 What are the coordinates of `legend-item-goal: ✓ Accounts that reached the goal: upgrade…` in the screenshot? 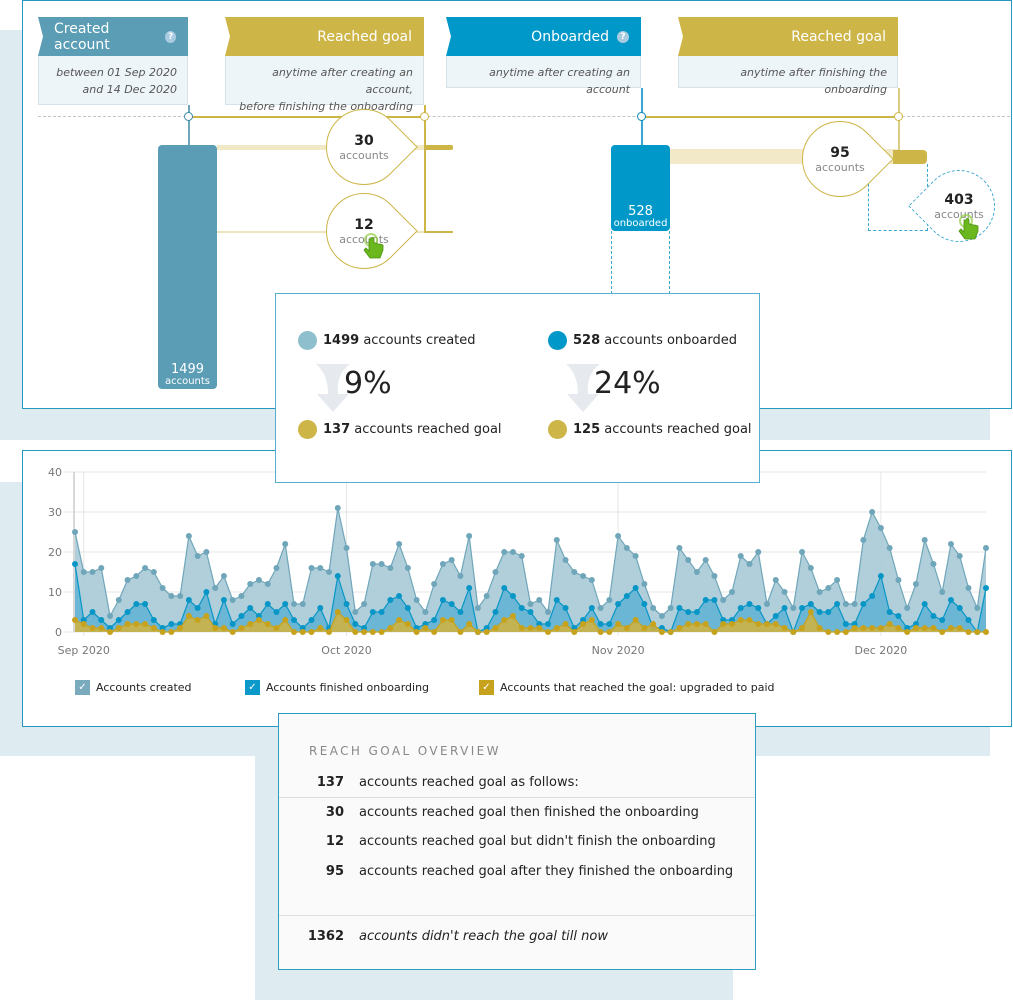 It's located at (627, 687).